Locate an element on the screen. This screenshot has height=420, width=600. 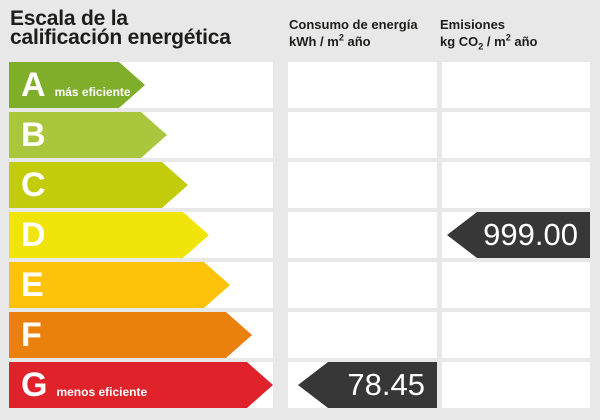
rating-letter-a: A is located at coordinates (33, 85).